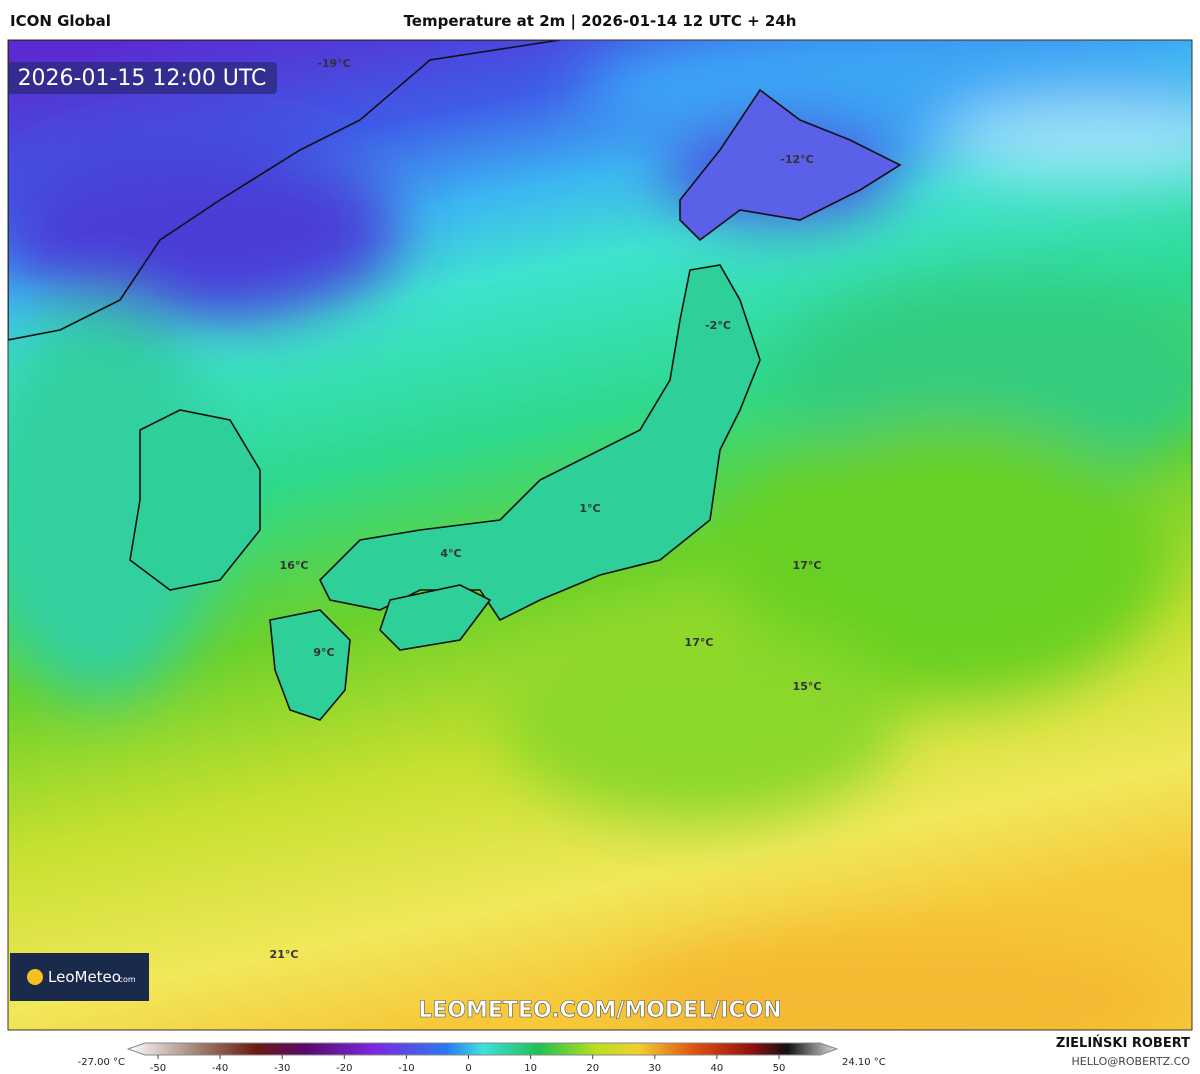 Image resolution: width=1200 pixels, height=1074 pixels. Describe the element at coordinates (592, 1068) in the screenshot. I see `colorbar-tick-label: 20` at that location.